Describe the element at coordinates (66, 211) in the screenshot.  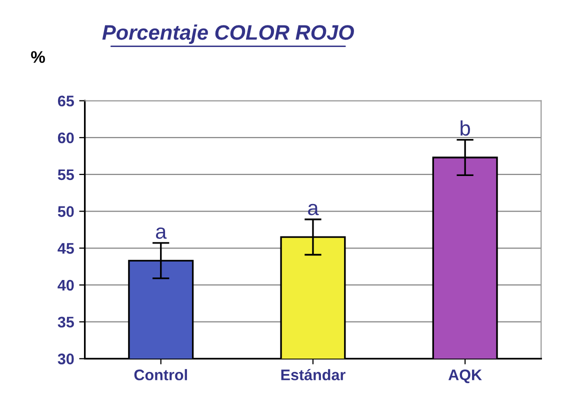
I see `y-tick-label: 50` at that location.